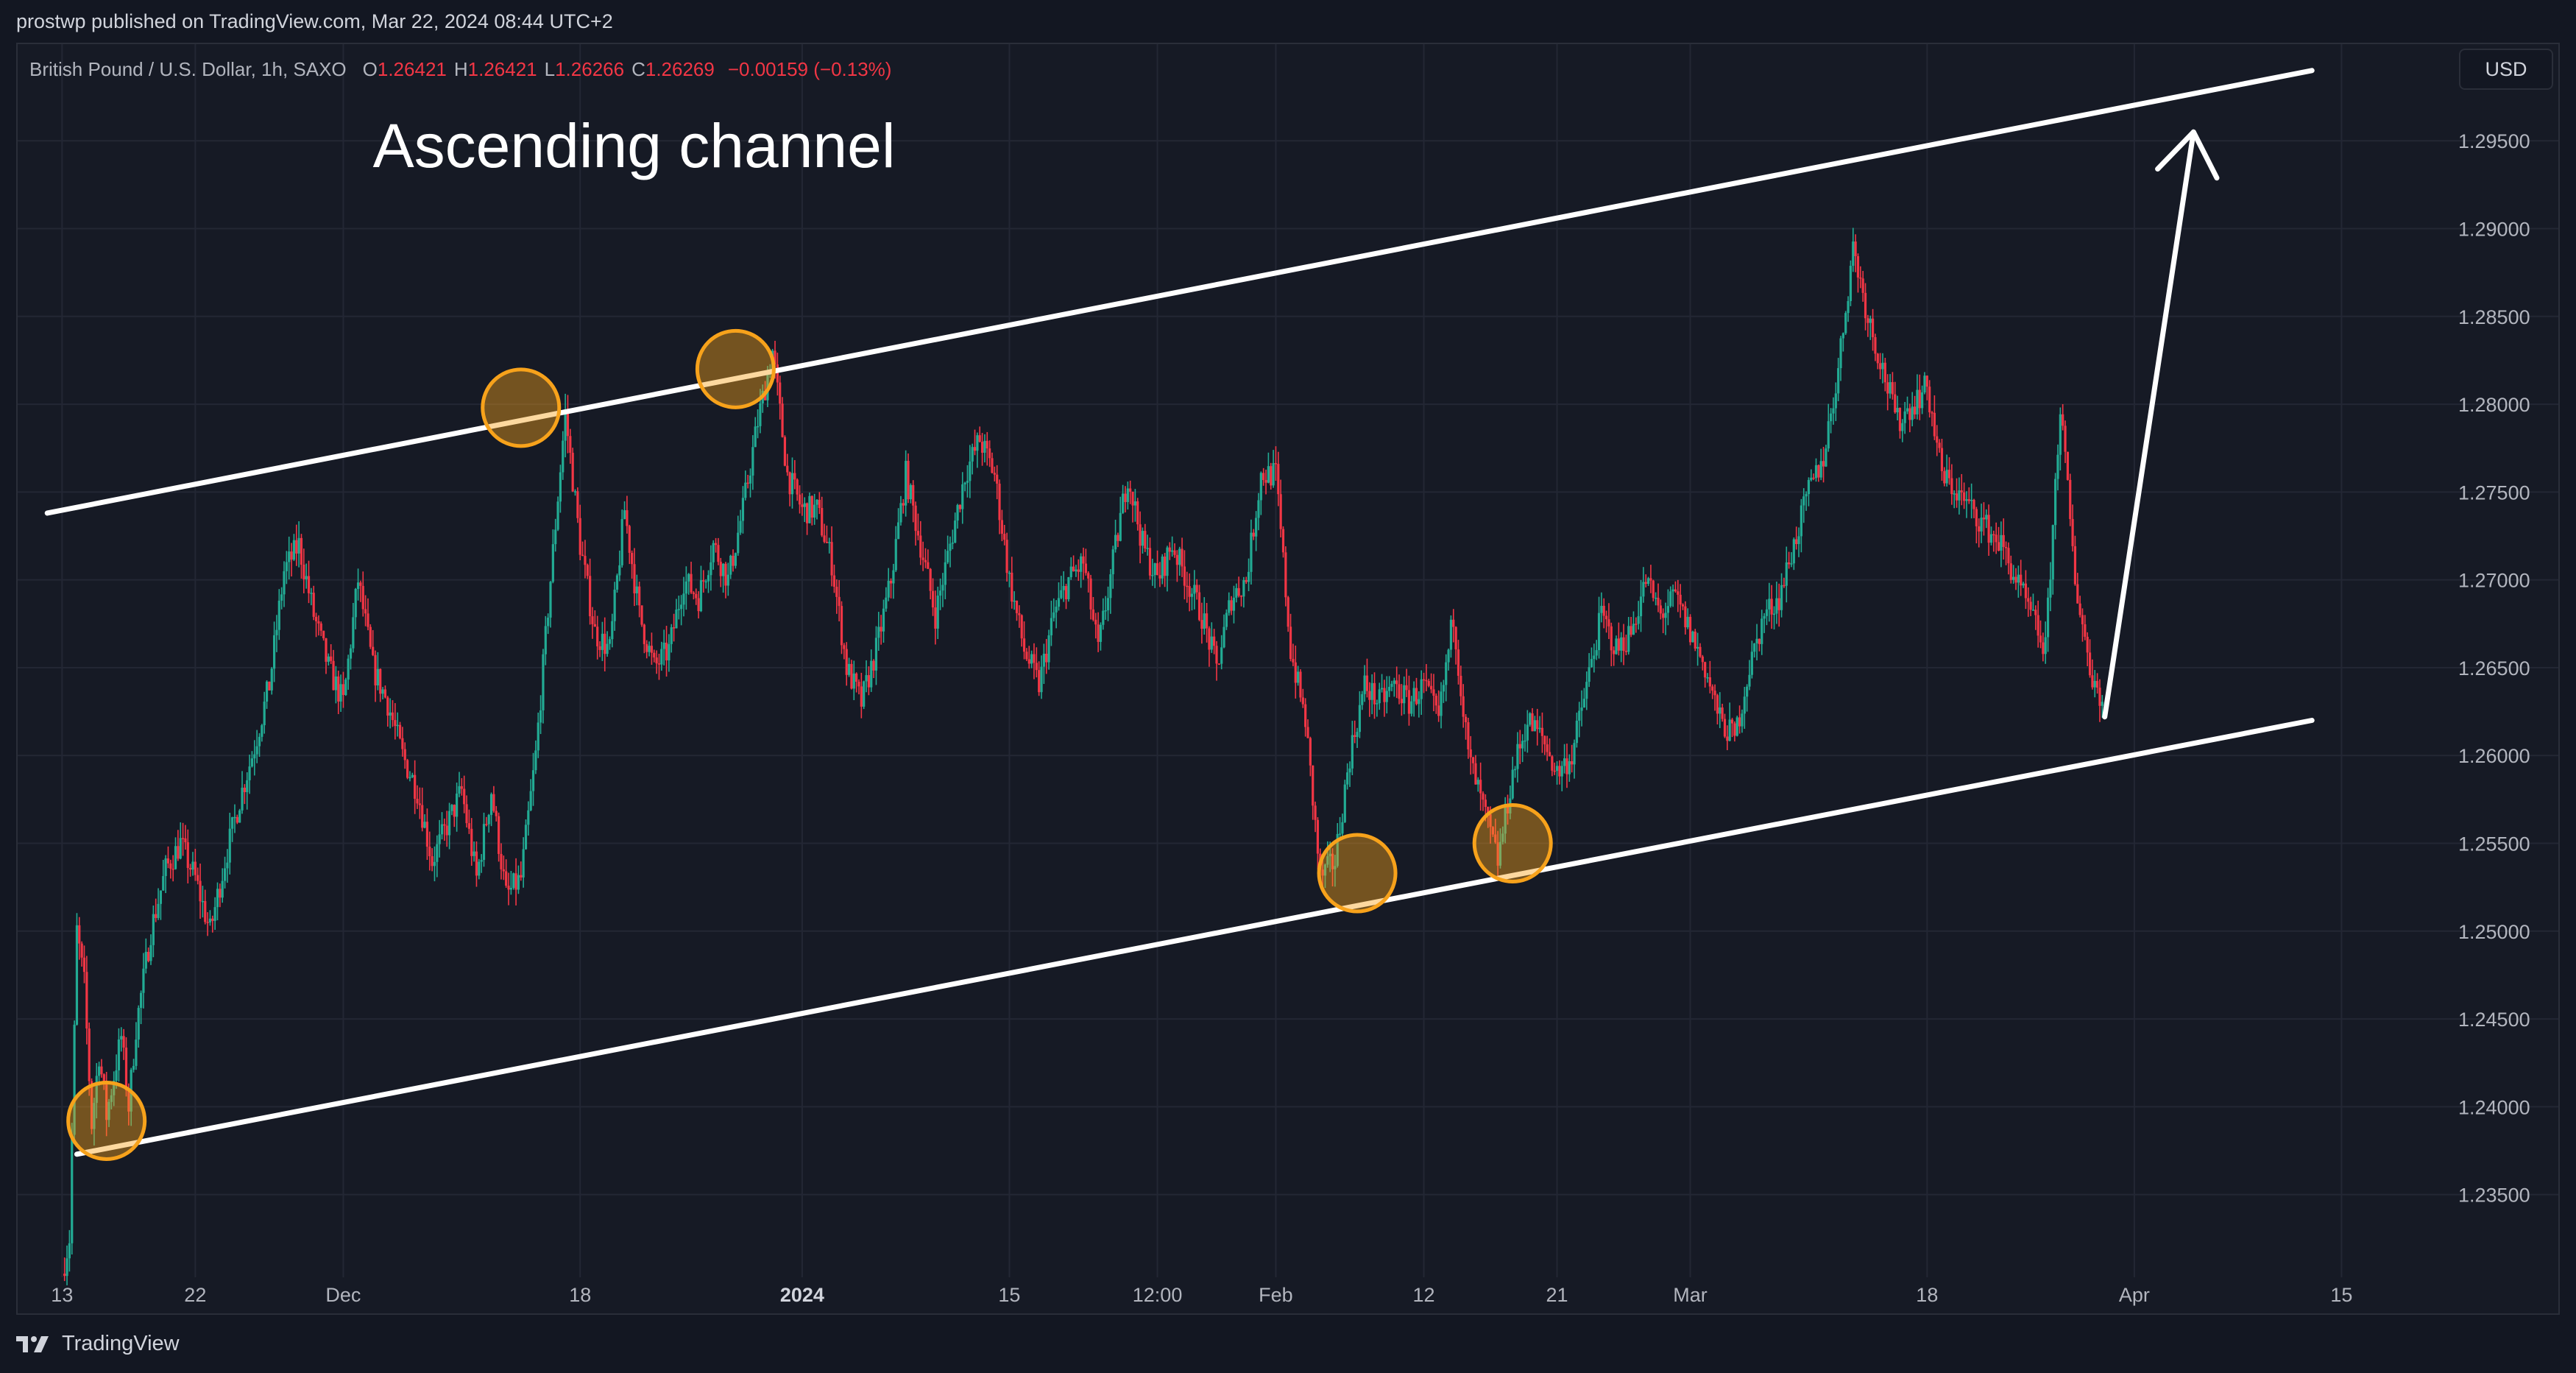 The image size is (2576, 1373). I want to click on legend-close-label: C, so click(638, 68).